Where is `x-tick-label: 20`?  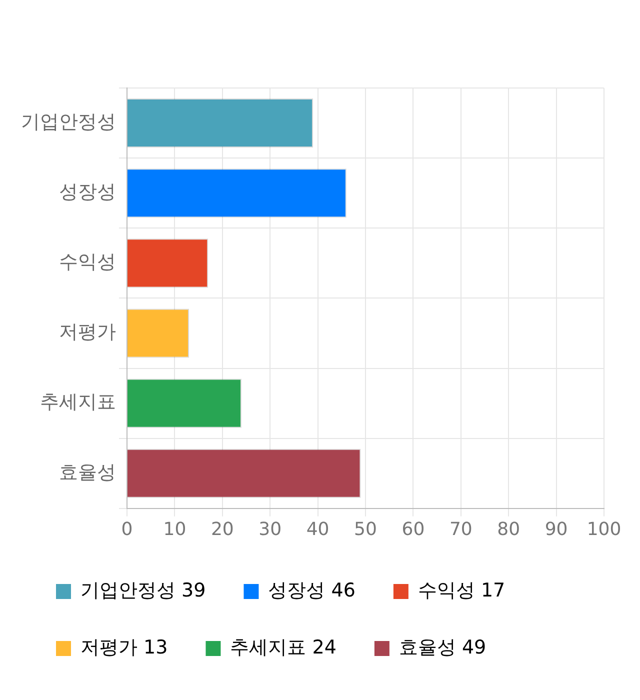
x-tick-label: 20 is located at coordinates (222, 529).